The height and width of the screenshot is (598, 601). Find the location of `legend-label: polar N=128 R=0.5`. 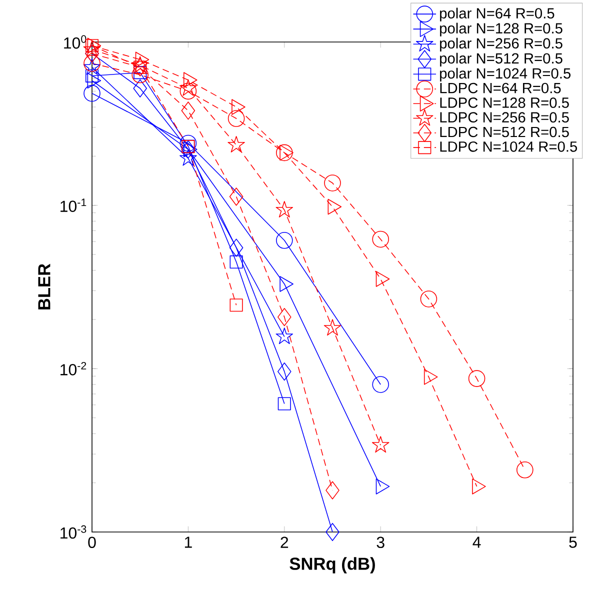

legend-label: polar N=128 R=0.5 is located at coordinates (501, 29).